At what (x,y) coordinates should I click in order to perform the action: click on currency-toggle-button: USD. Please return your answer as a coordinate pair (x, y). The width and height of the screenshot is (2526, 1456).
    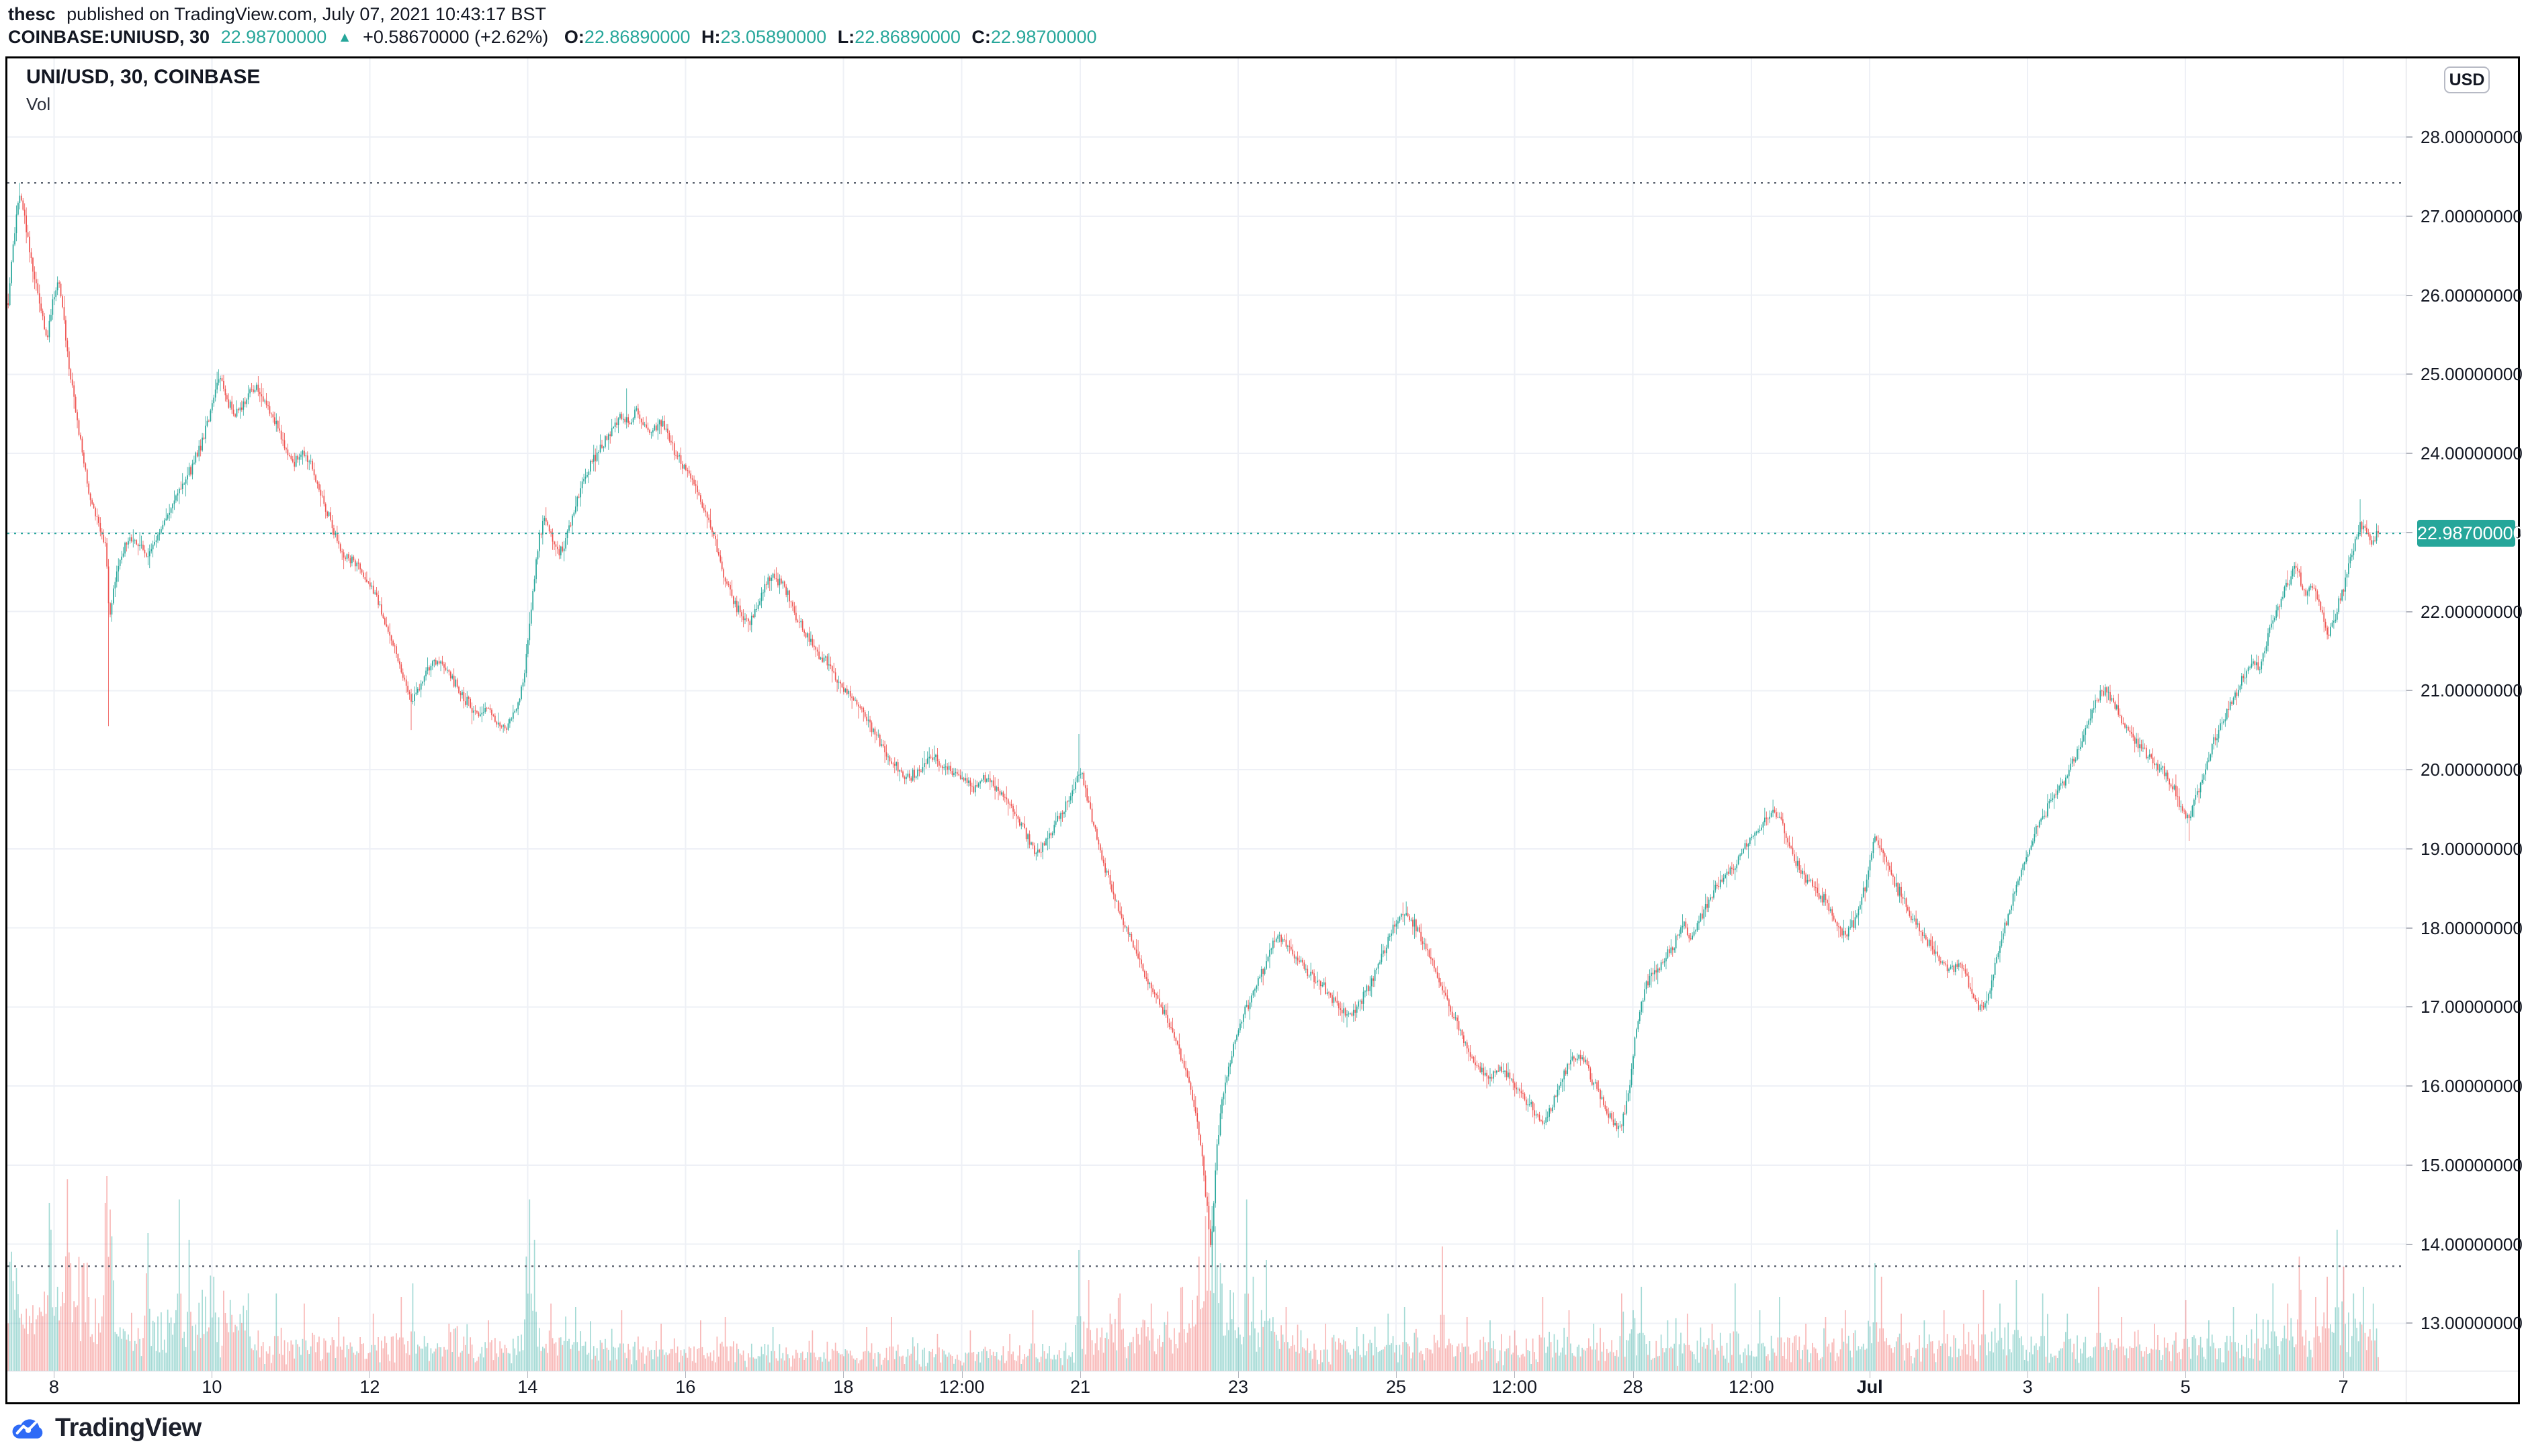
    Looking at the image, I should click on (2467, 79).